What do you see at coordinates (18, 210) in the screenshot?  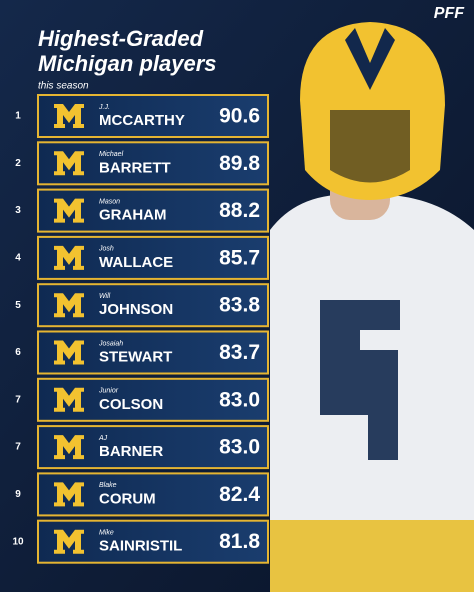 I see `rank: 3` at bounding box center [18, 210].